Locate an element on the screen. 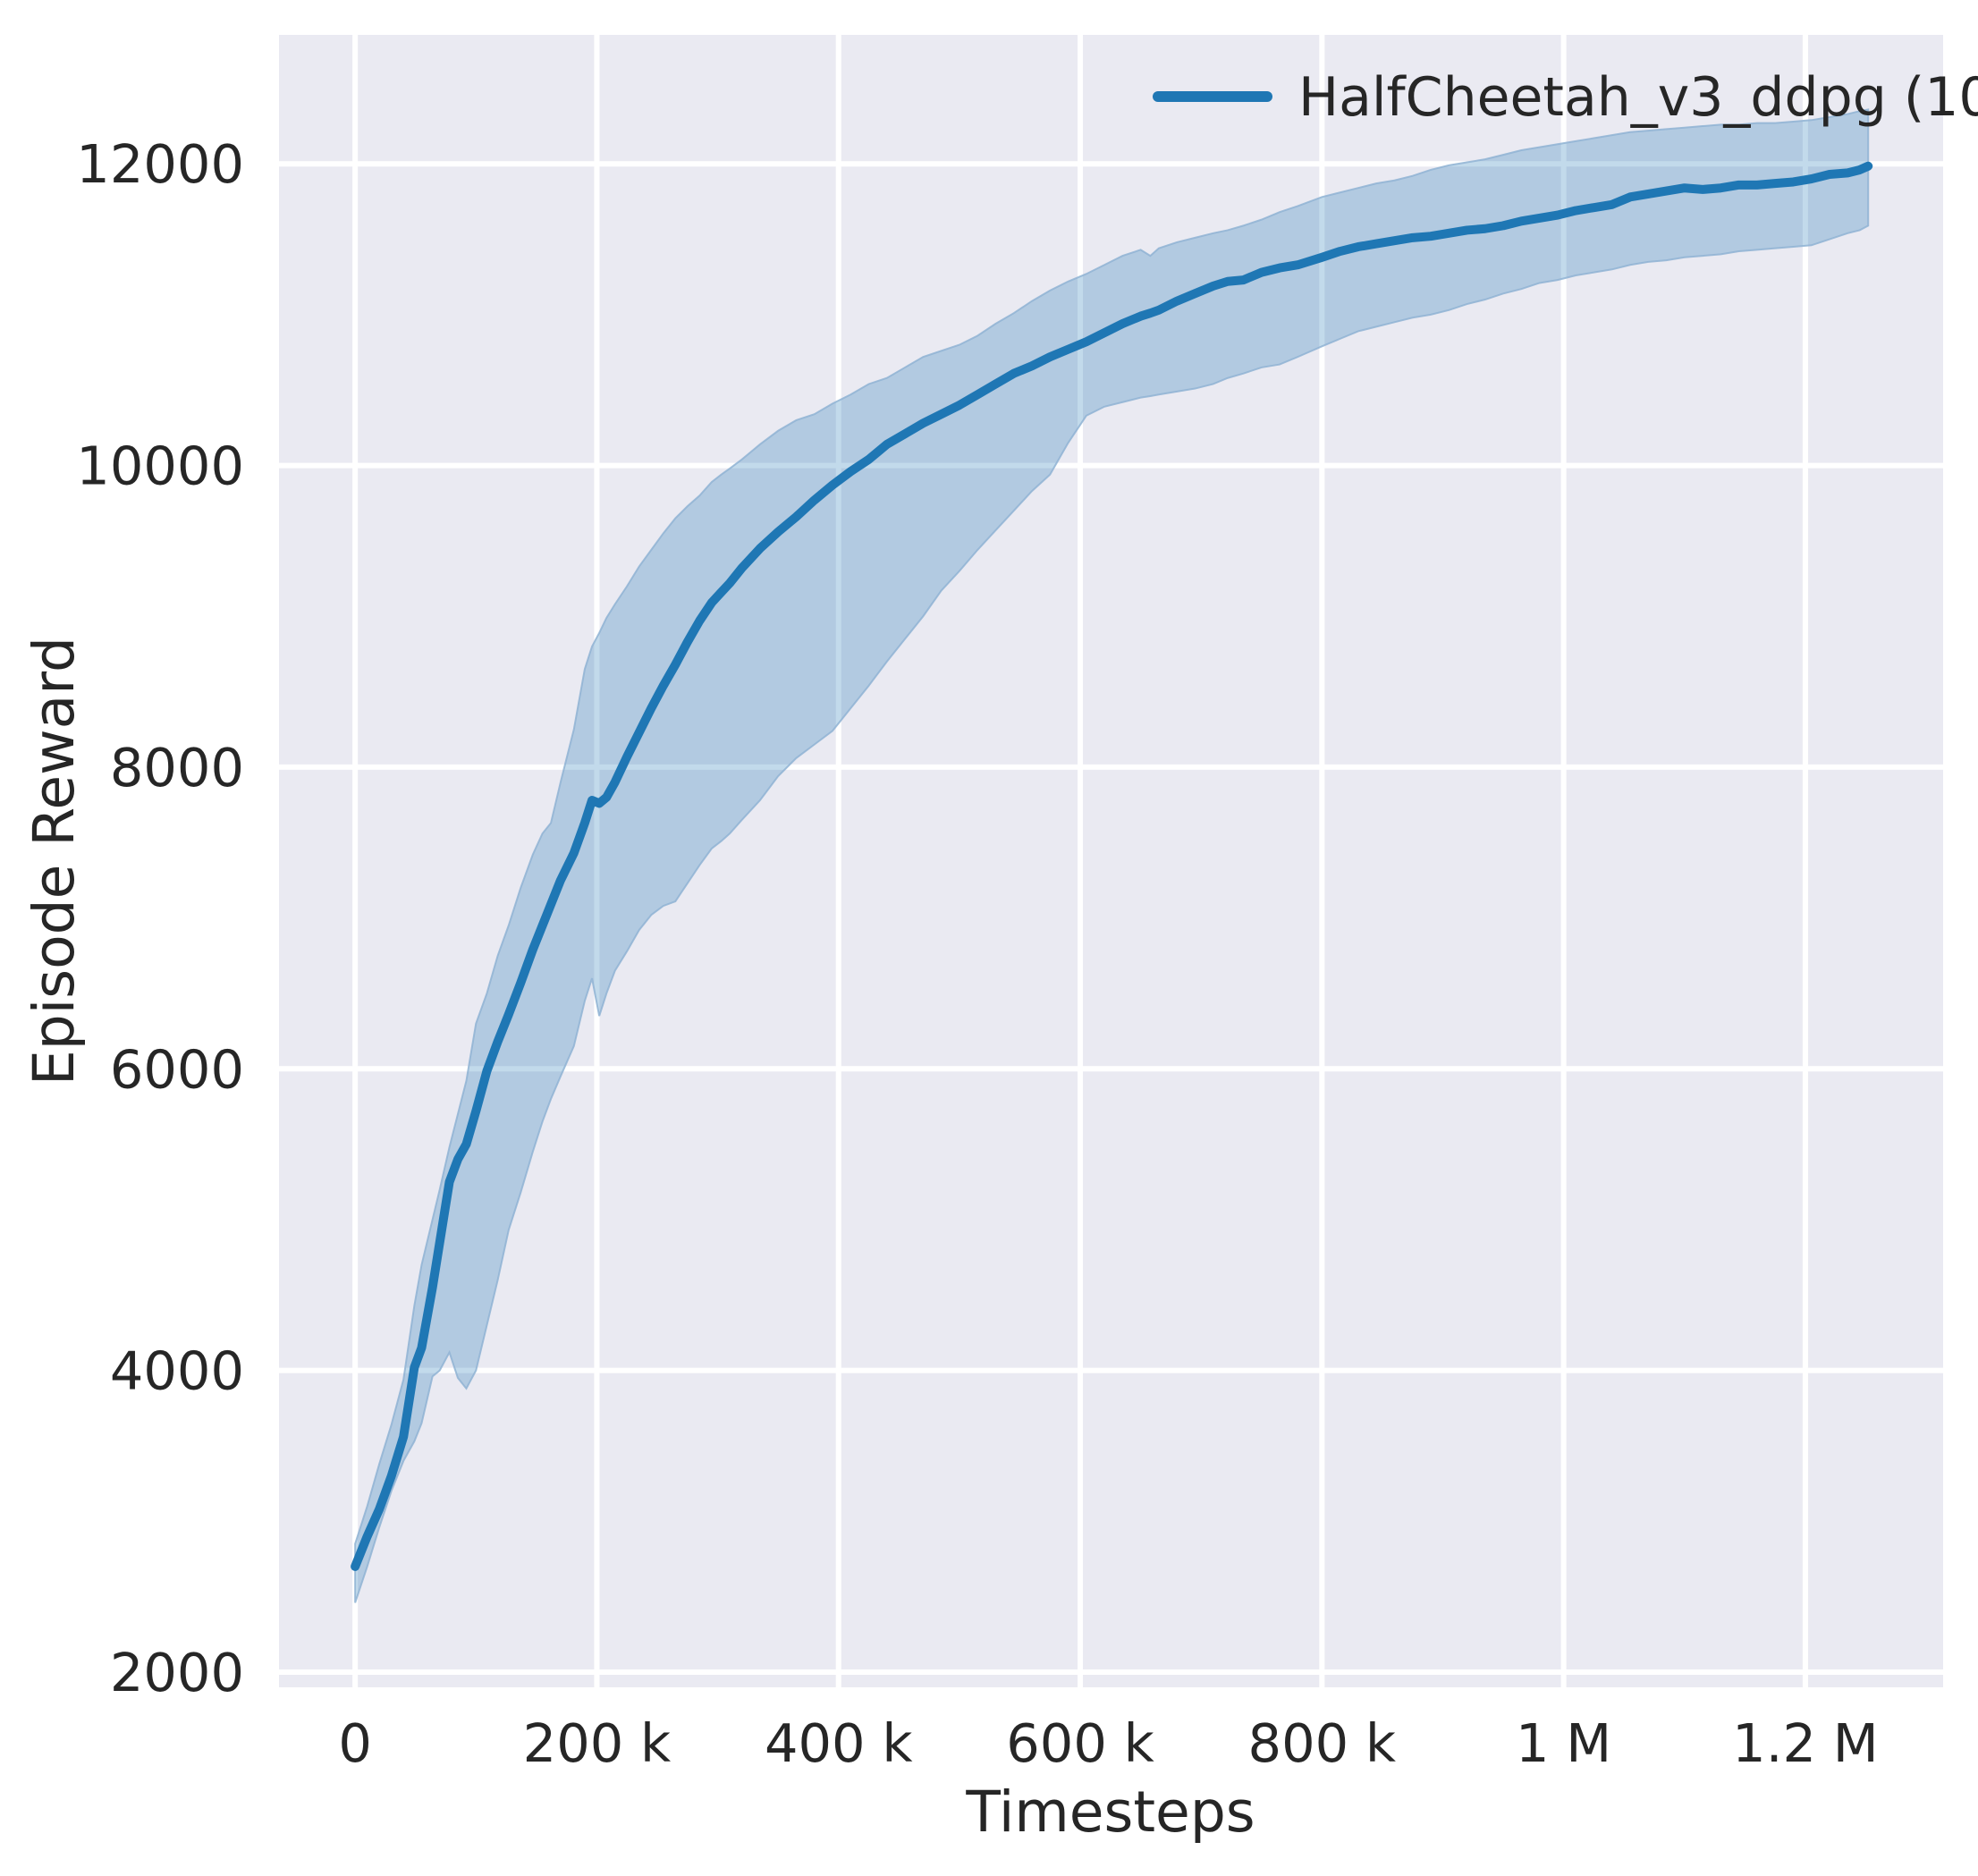 This screenshot has width=1978, height=1876. x-tick-label: 400 k is located at coordinates (839, 1743).